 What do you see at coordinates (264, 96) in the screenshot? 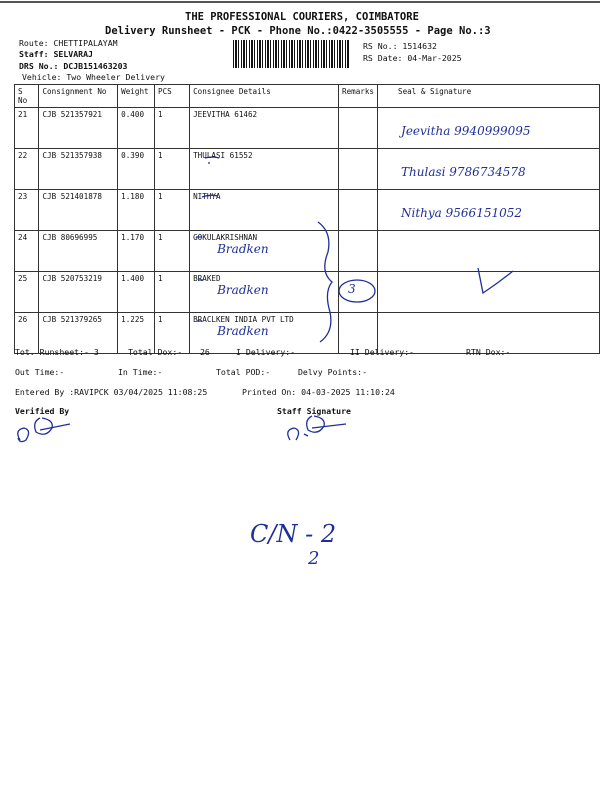
I see `col-details: Consignee Details` at bounding box center [264, 96].